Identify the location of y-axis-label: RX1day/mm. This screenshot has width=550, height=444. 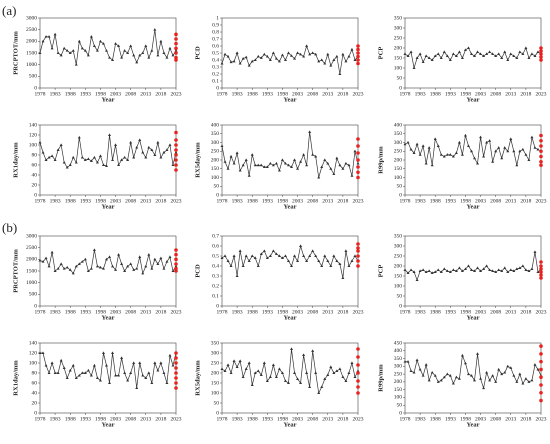
(15, 378).